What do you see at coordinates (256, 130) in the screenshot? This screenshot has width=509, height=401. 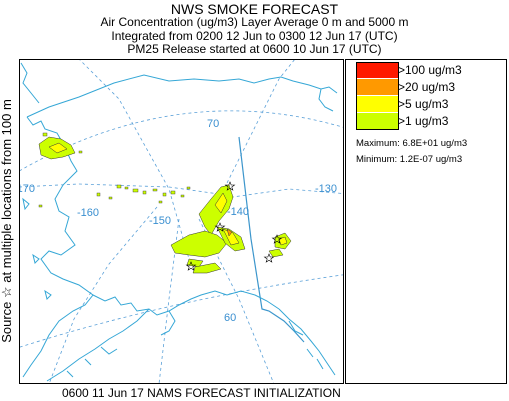 I see `meridian-northeast` at bounding box center [256, 130].